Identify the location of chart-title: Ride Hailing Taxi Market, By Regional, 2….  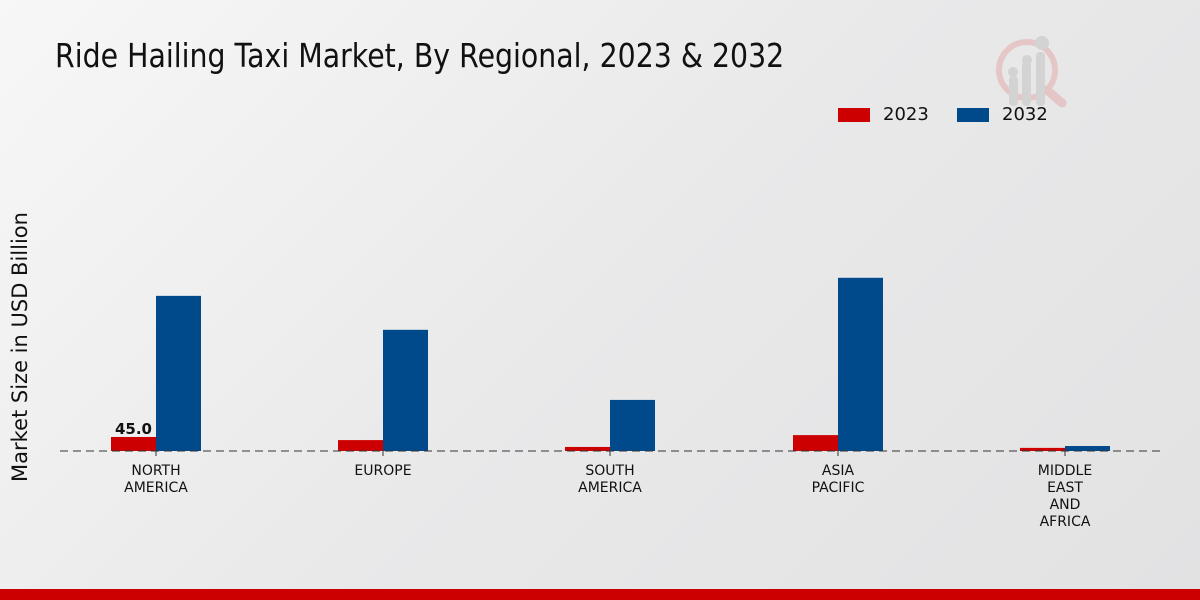
(420, 55).